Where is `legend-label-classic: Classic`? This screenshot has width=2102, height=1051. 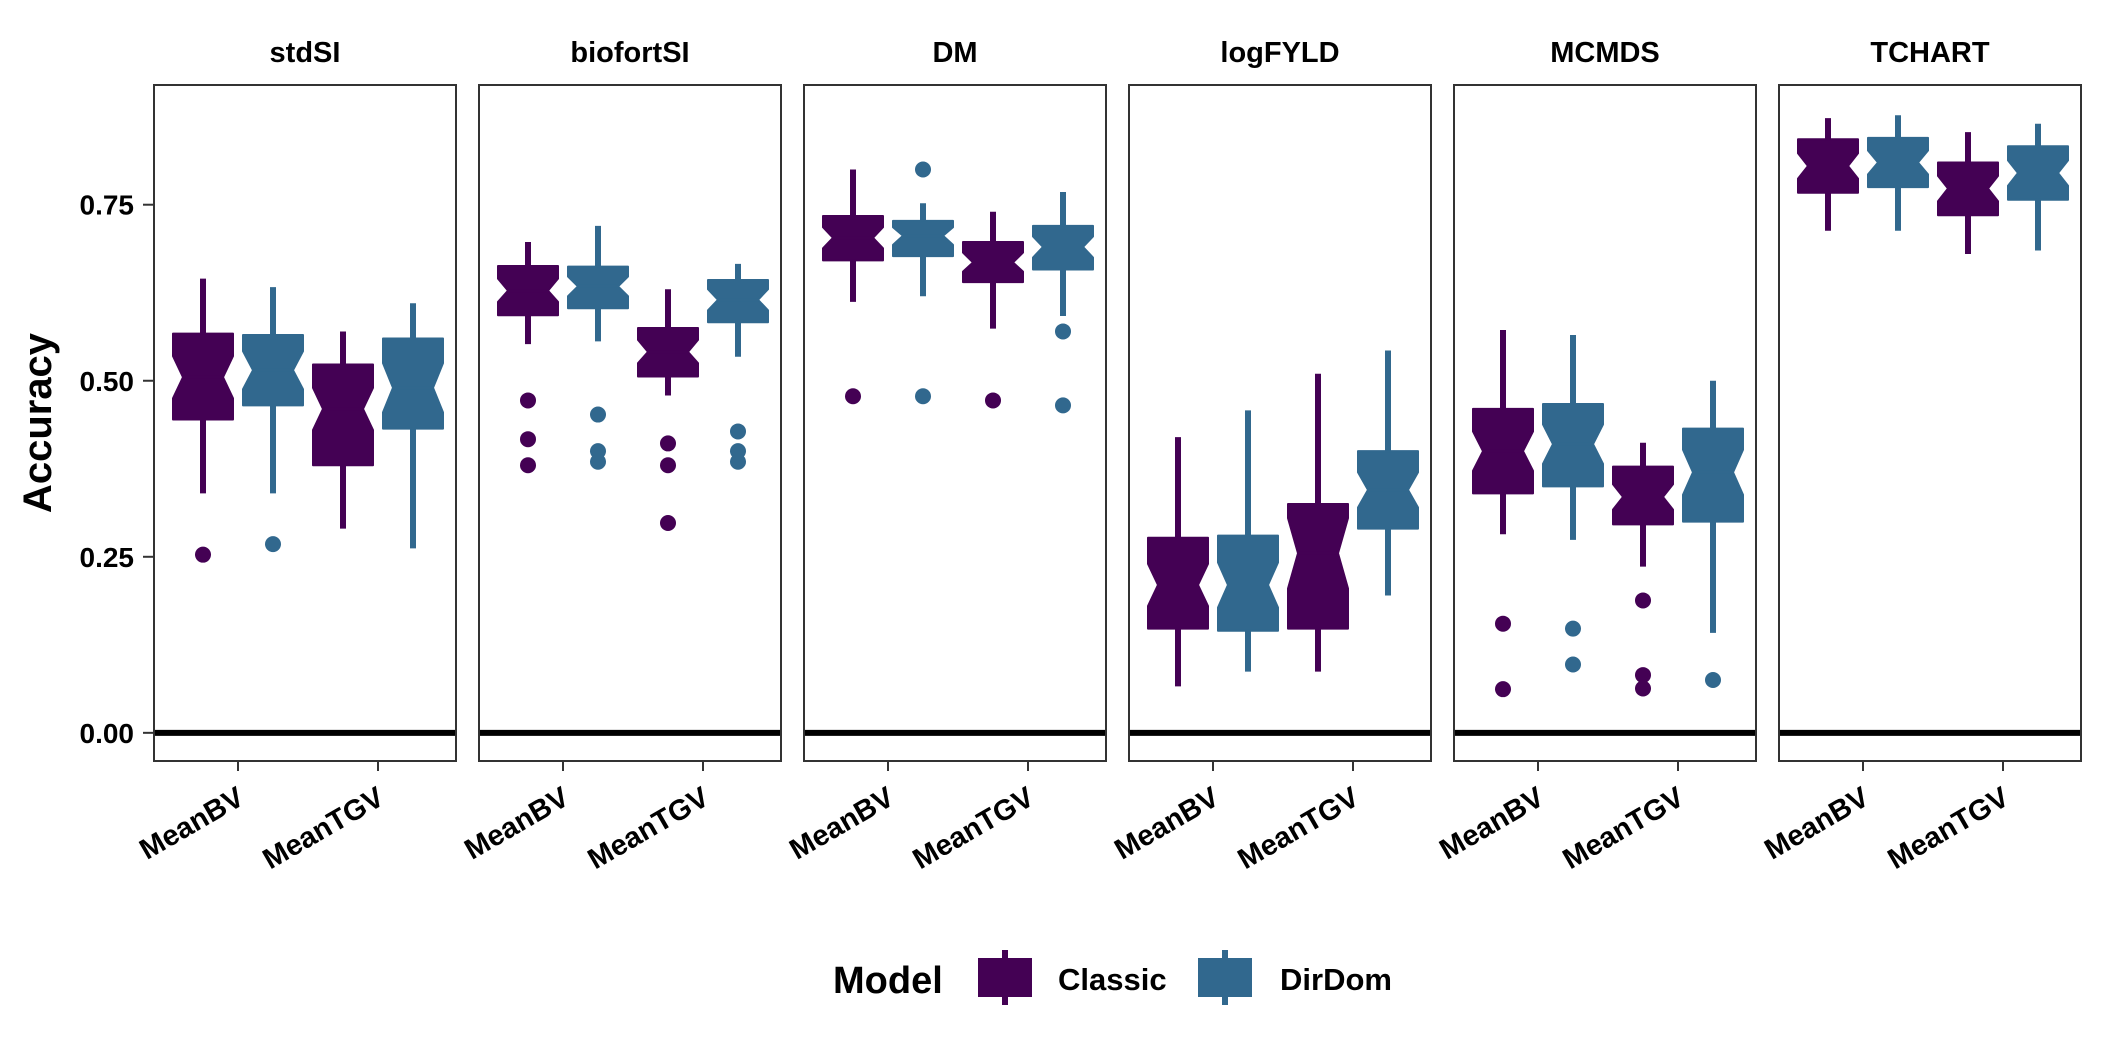
legend-label-classic: Classic is located at coordinates (1112, 979).